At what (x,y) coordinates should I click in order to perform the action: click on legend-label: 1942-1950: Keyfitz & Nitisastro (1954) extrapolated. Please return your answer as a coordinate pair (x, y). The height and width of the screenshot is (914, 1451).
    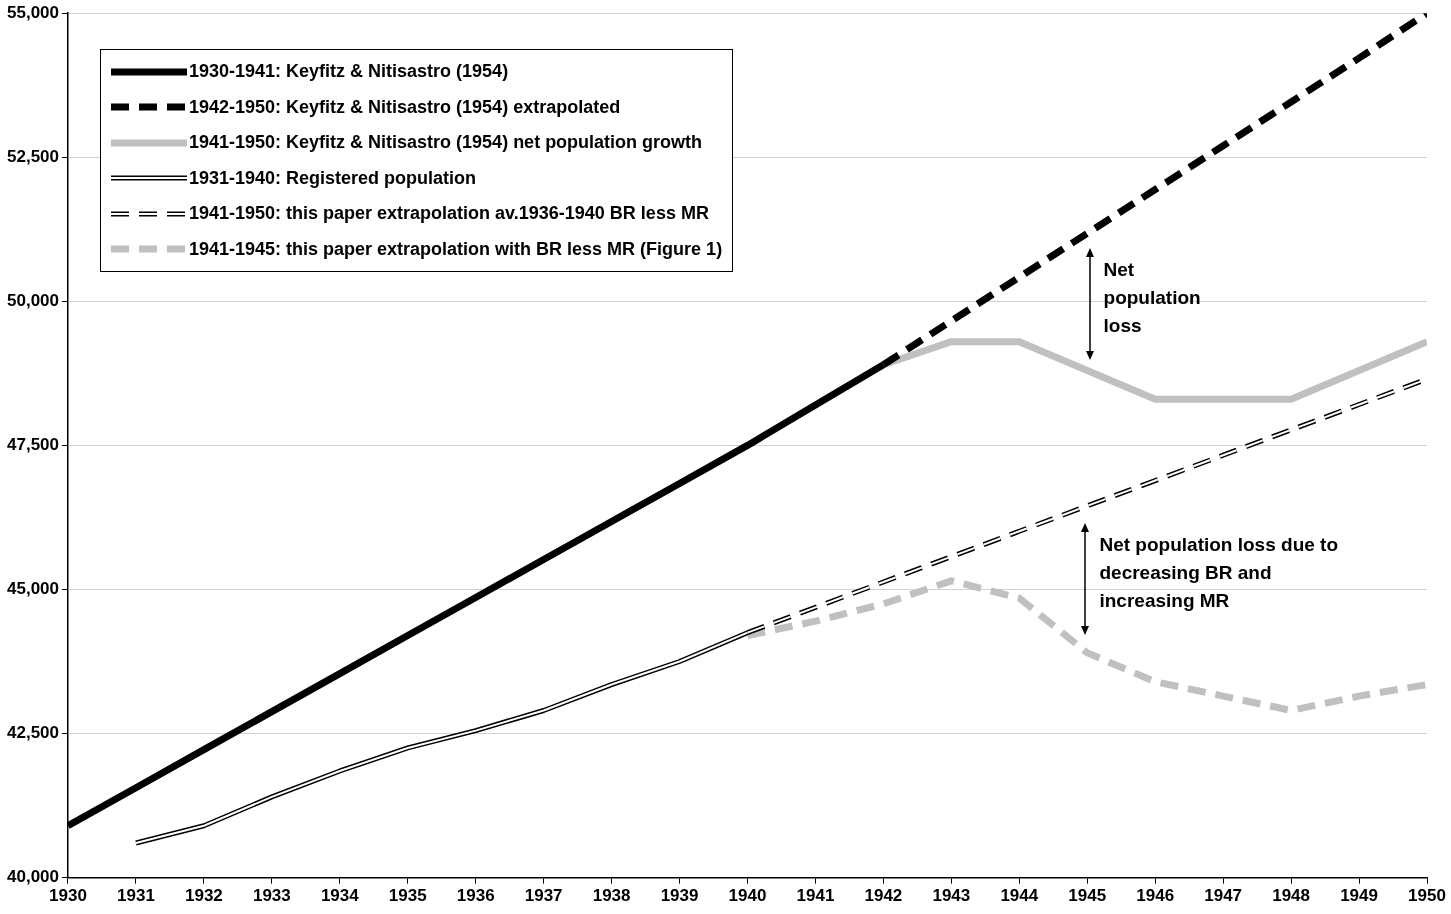
    Looking at the image, I should click on (404, 107).